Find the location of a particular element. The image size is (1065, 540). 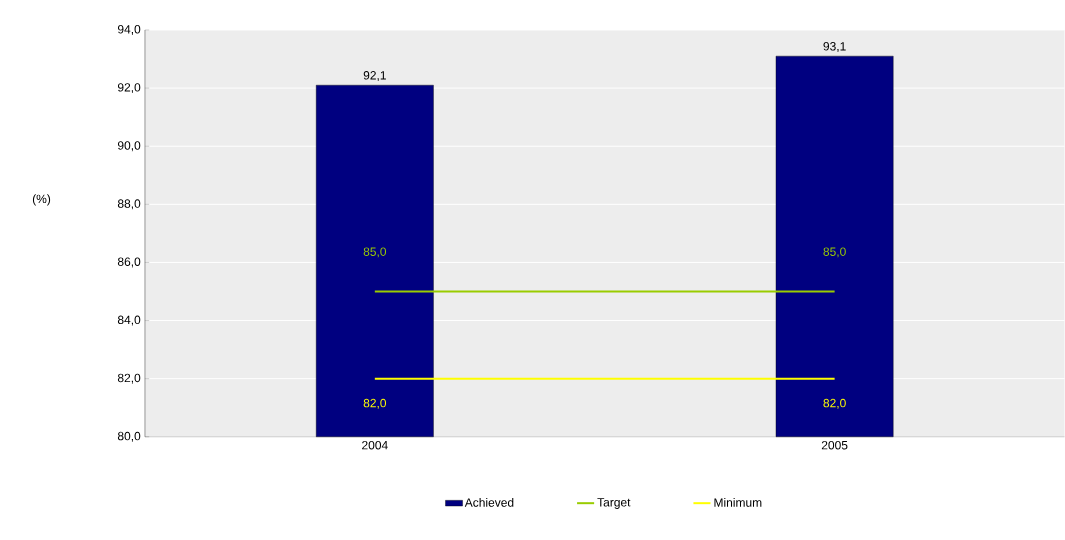

y-tick-label: 88,0 is located at coordinates (129, 204).